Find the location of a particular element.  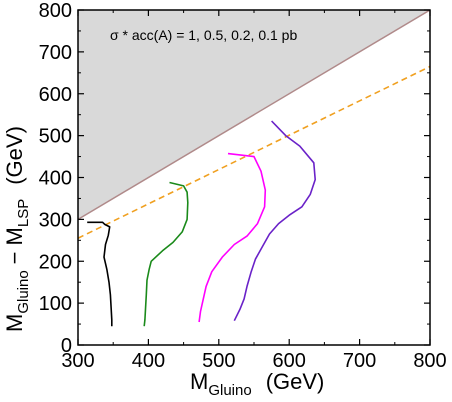

y-tick-label: 800 is located at coordinates (55, 11).